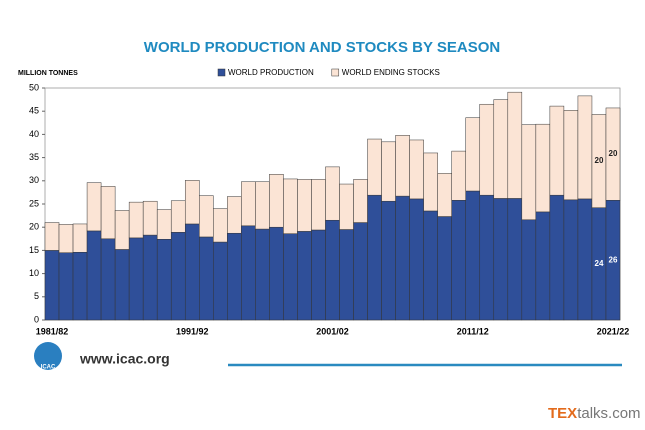  I want to click on logo-circle, so click(48, 356).